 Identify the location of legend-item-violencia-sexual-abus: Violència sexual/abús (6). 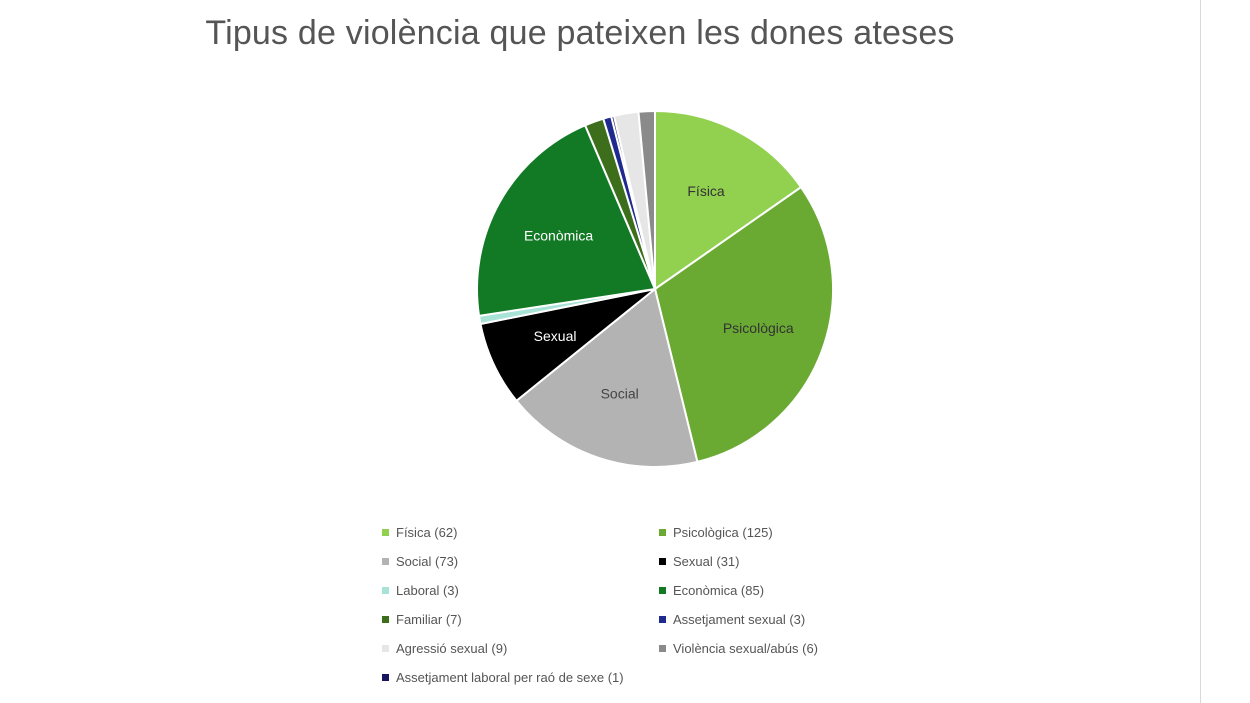
(779, 648).